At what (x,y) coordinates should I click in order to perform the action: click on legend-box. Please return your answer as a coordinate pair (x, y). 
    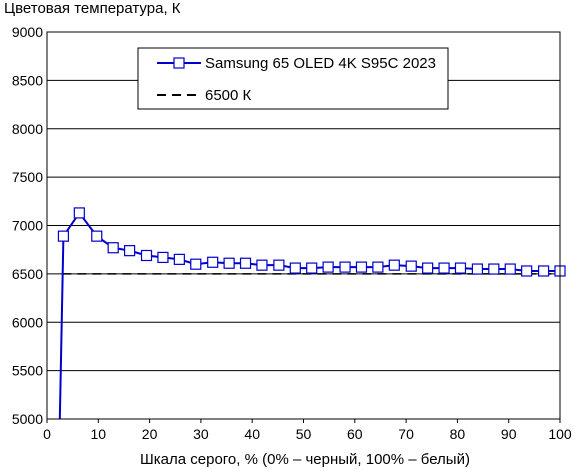
    Looking at the image, I should click on (293, 78).